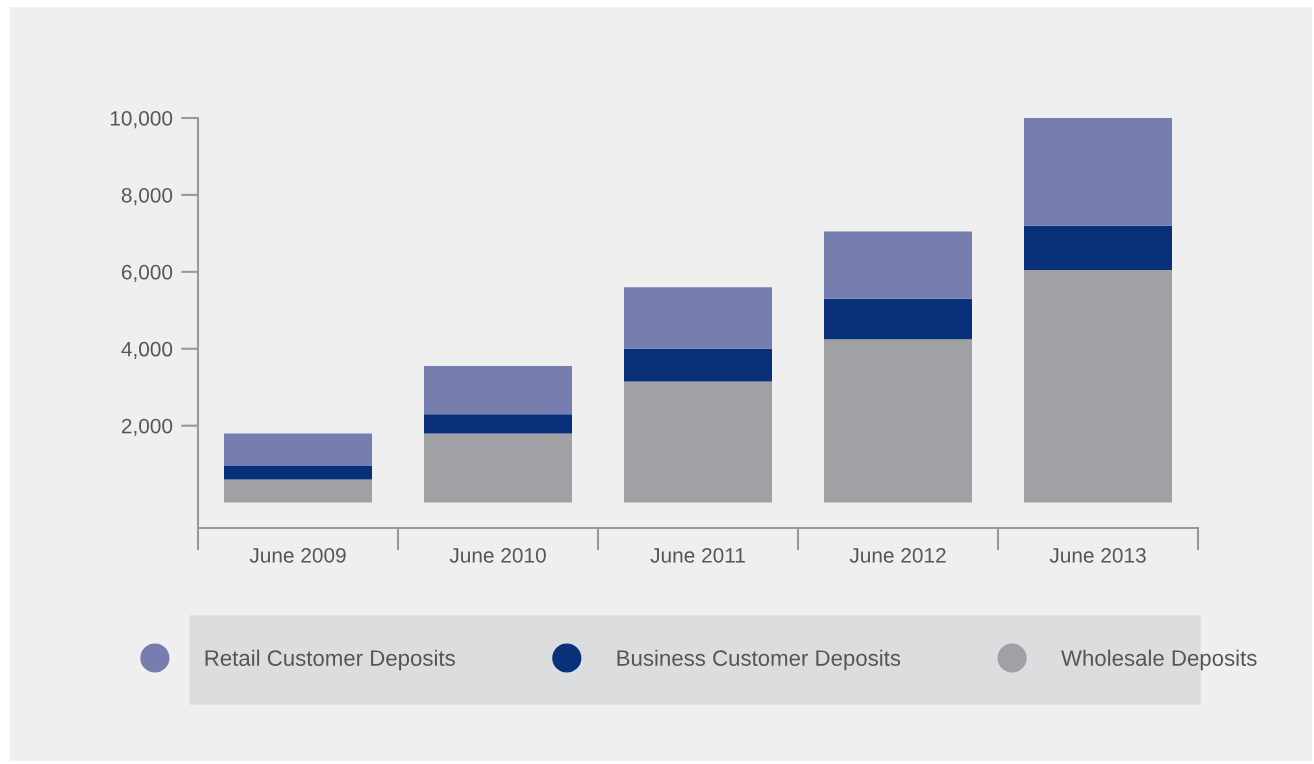 Image resolution: width=1314 pixels, height=764 pixels. Describe the element at coordinates (297, 555) in the screenshot. I see `x-tick-label: June 2009` at that location.